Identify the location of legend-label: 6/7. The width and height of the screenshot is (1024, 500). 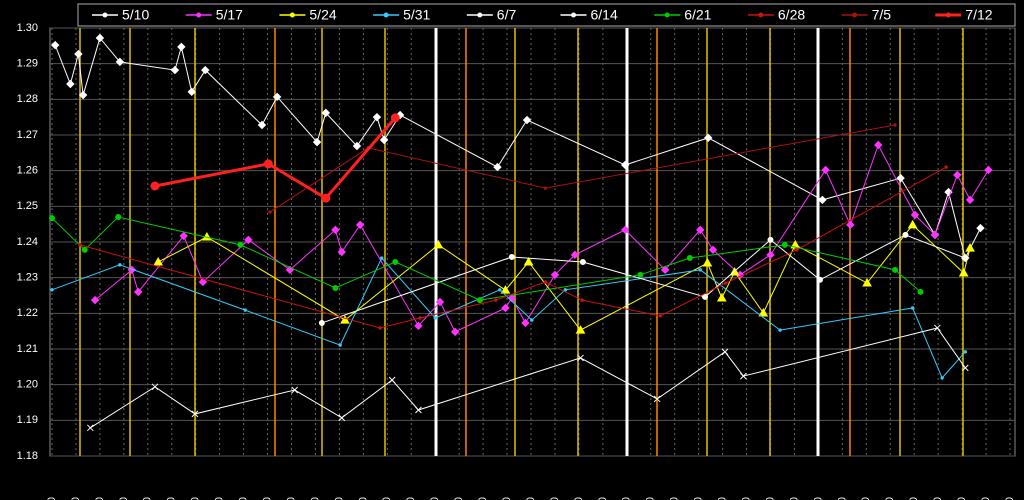
(507, 15).